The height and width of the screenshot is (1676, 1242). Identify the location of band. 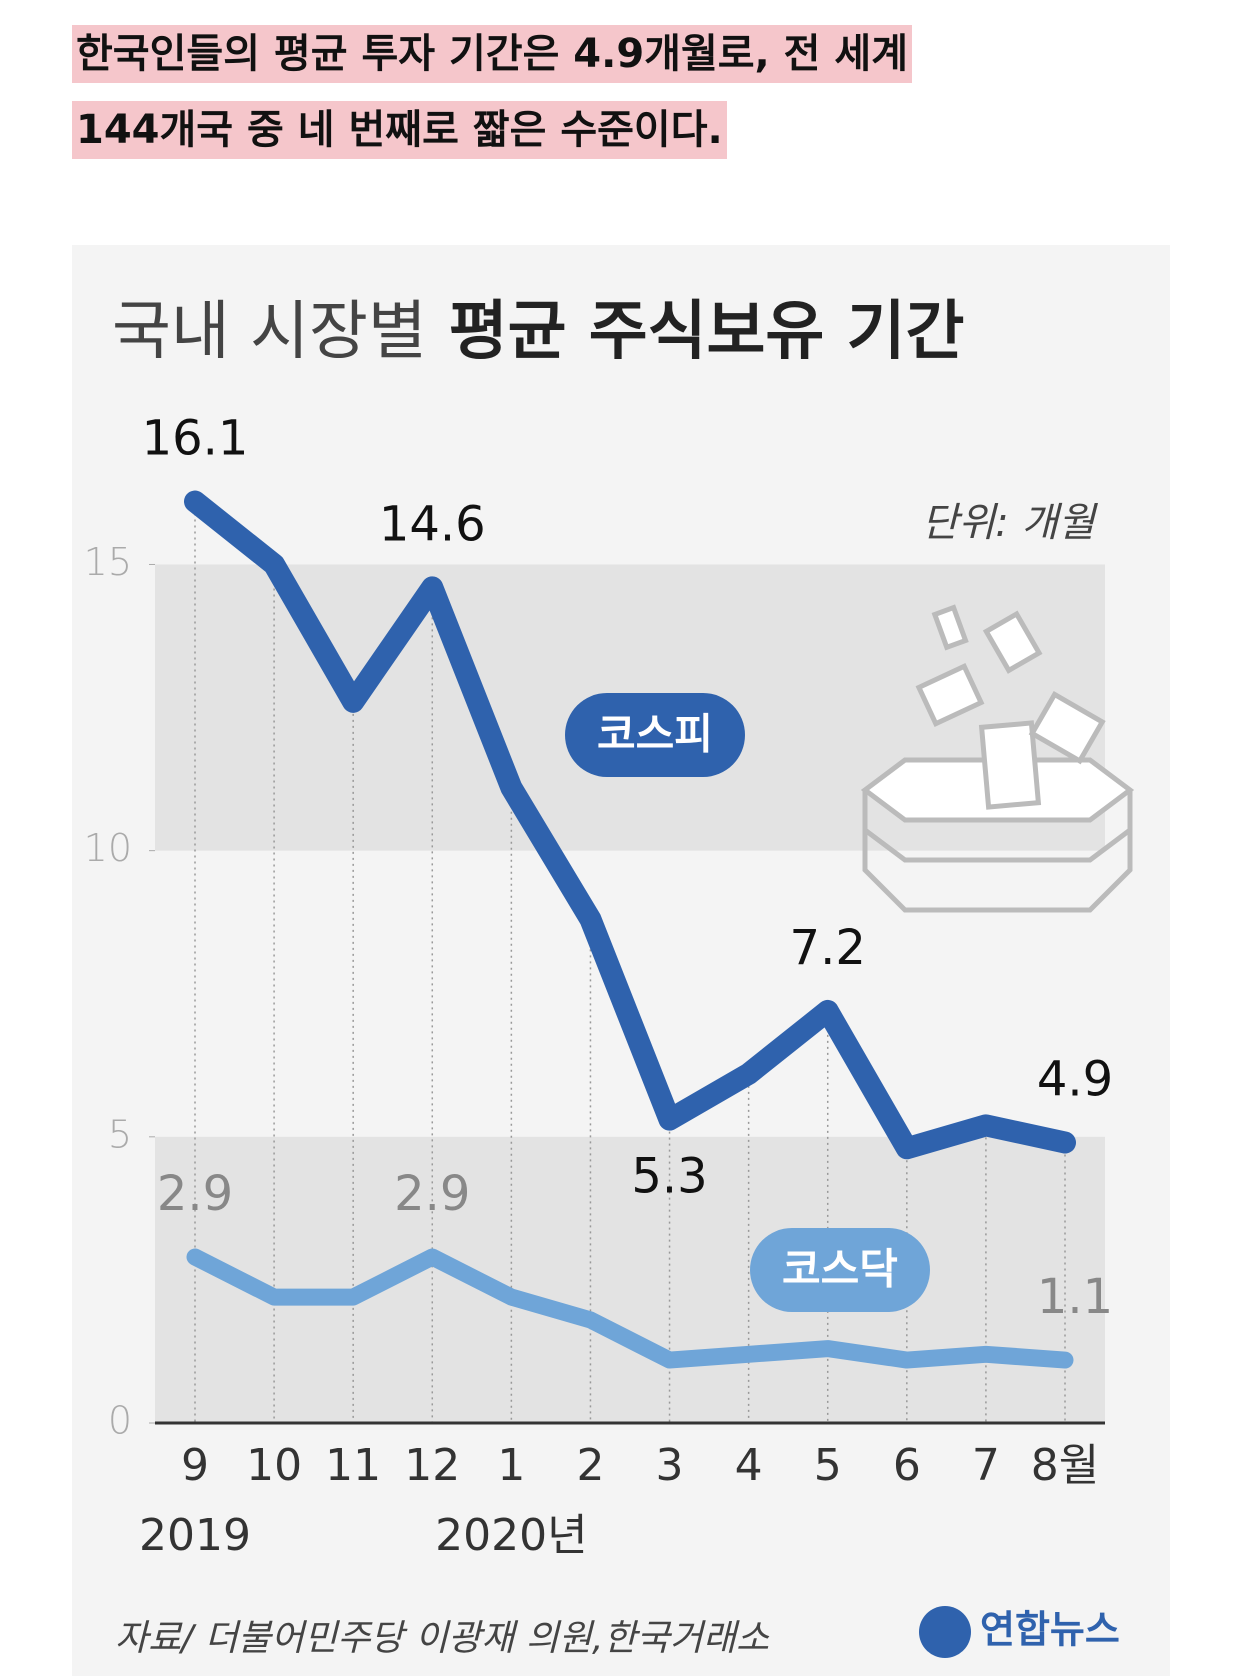
(630, 1279).